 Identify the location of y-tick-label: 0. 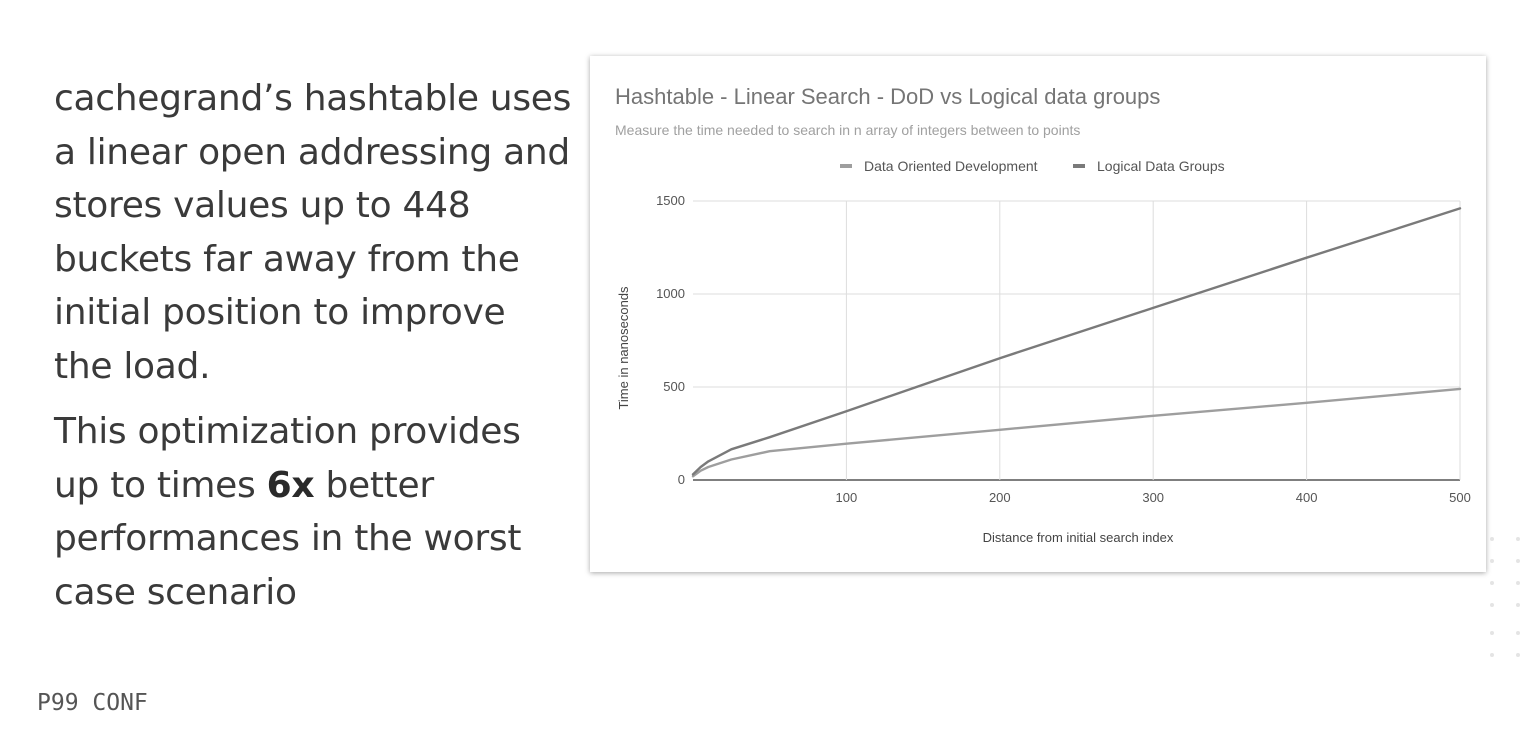
(681, 479).